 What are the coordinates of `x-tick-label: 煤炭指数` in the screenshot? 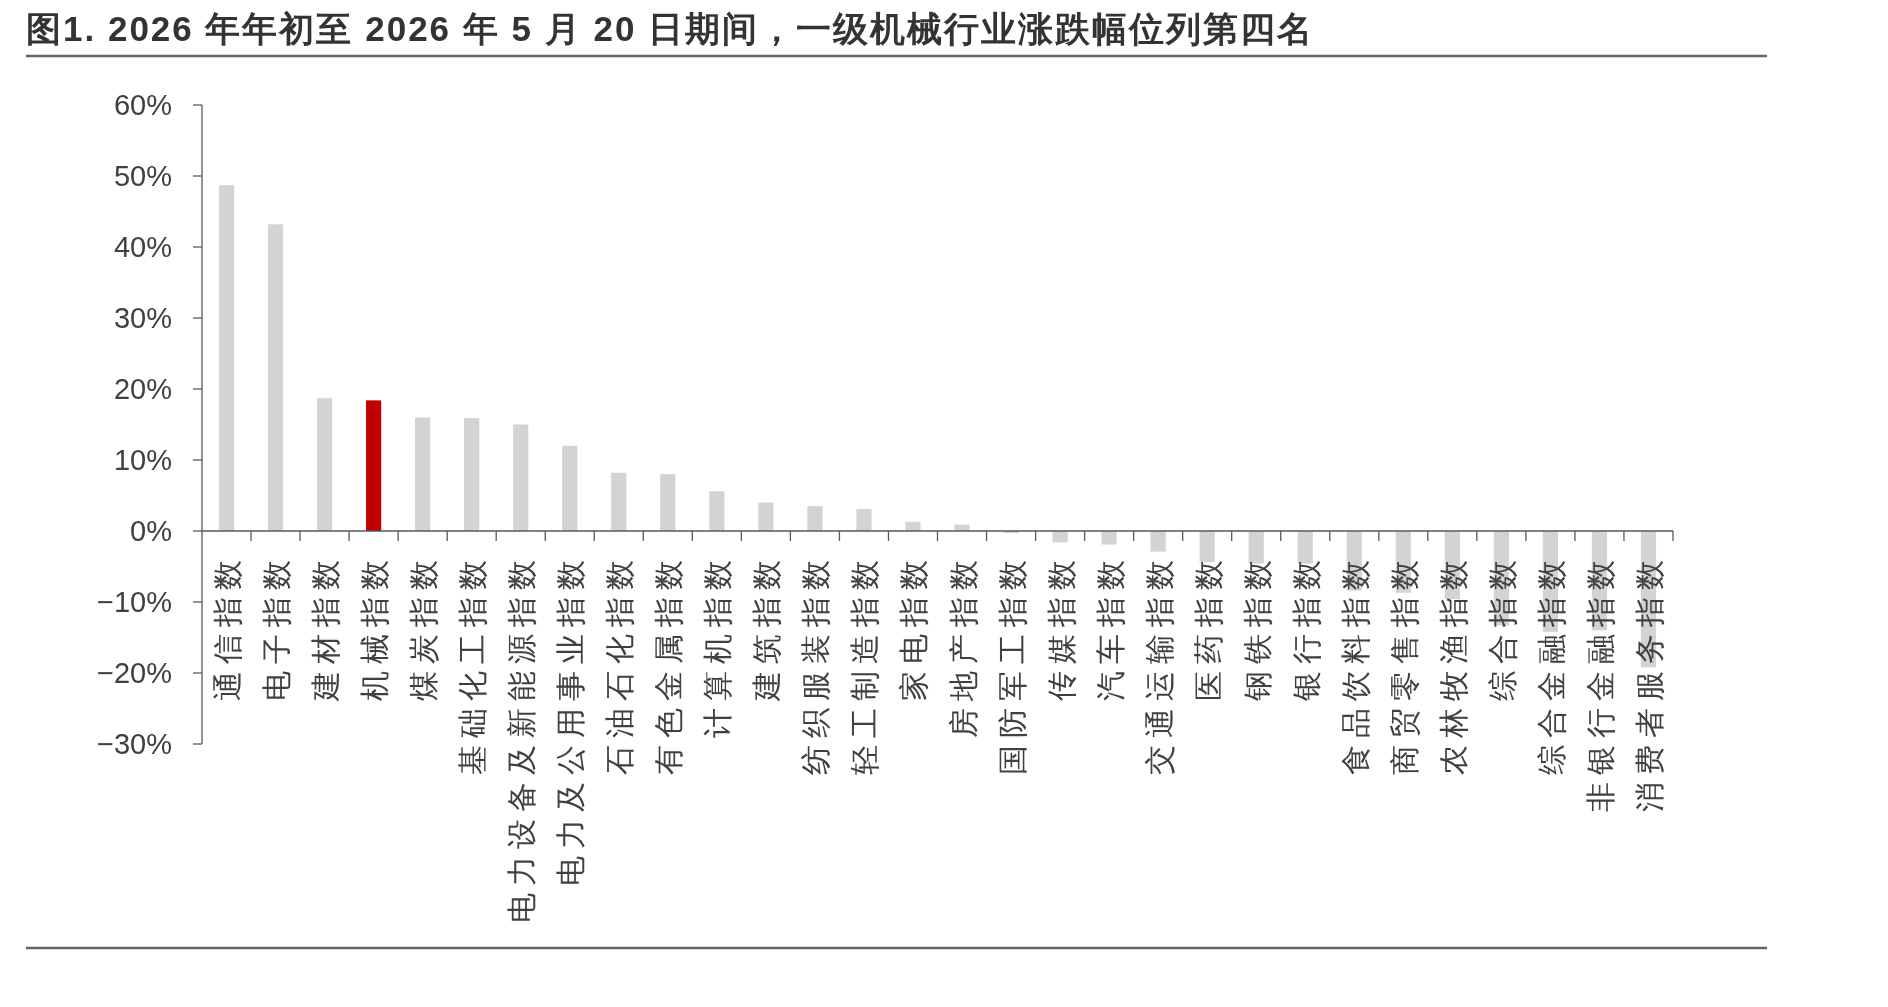 It's located at (424, 627).